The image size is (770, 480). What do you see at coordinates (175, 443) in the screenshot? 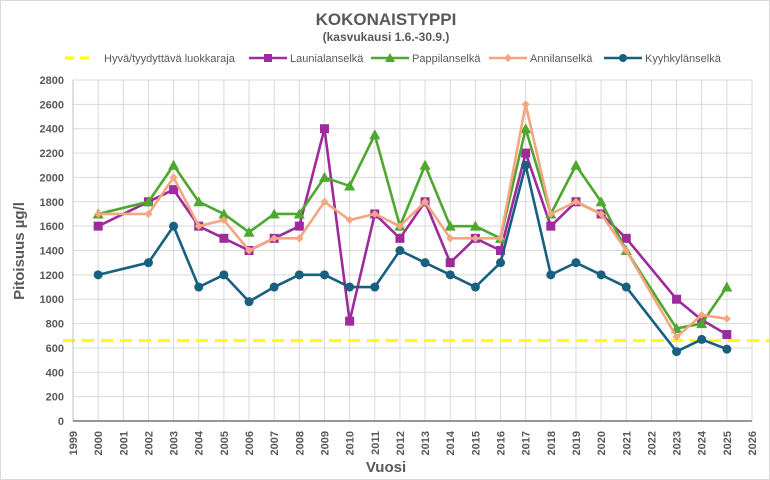
I see `x-tick-label: 2003` at bounding box center [175, 443].